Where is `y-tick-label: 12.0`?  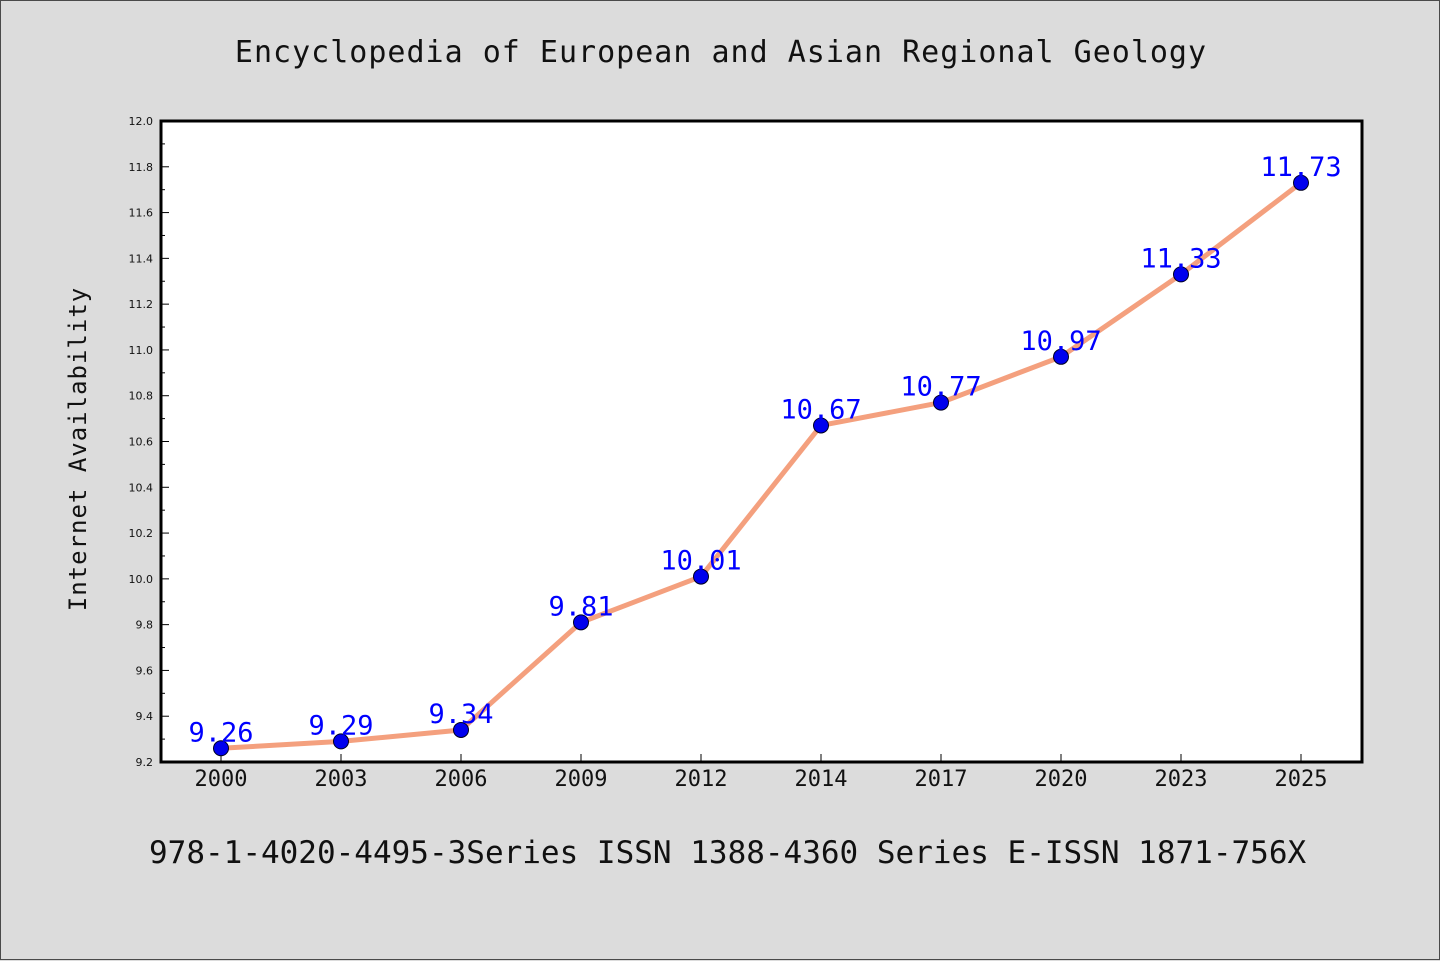
y-tick-label: 12.0 is located at coordinates (141, 121).